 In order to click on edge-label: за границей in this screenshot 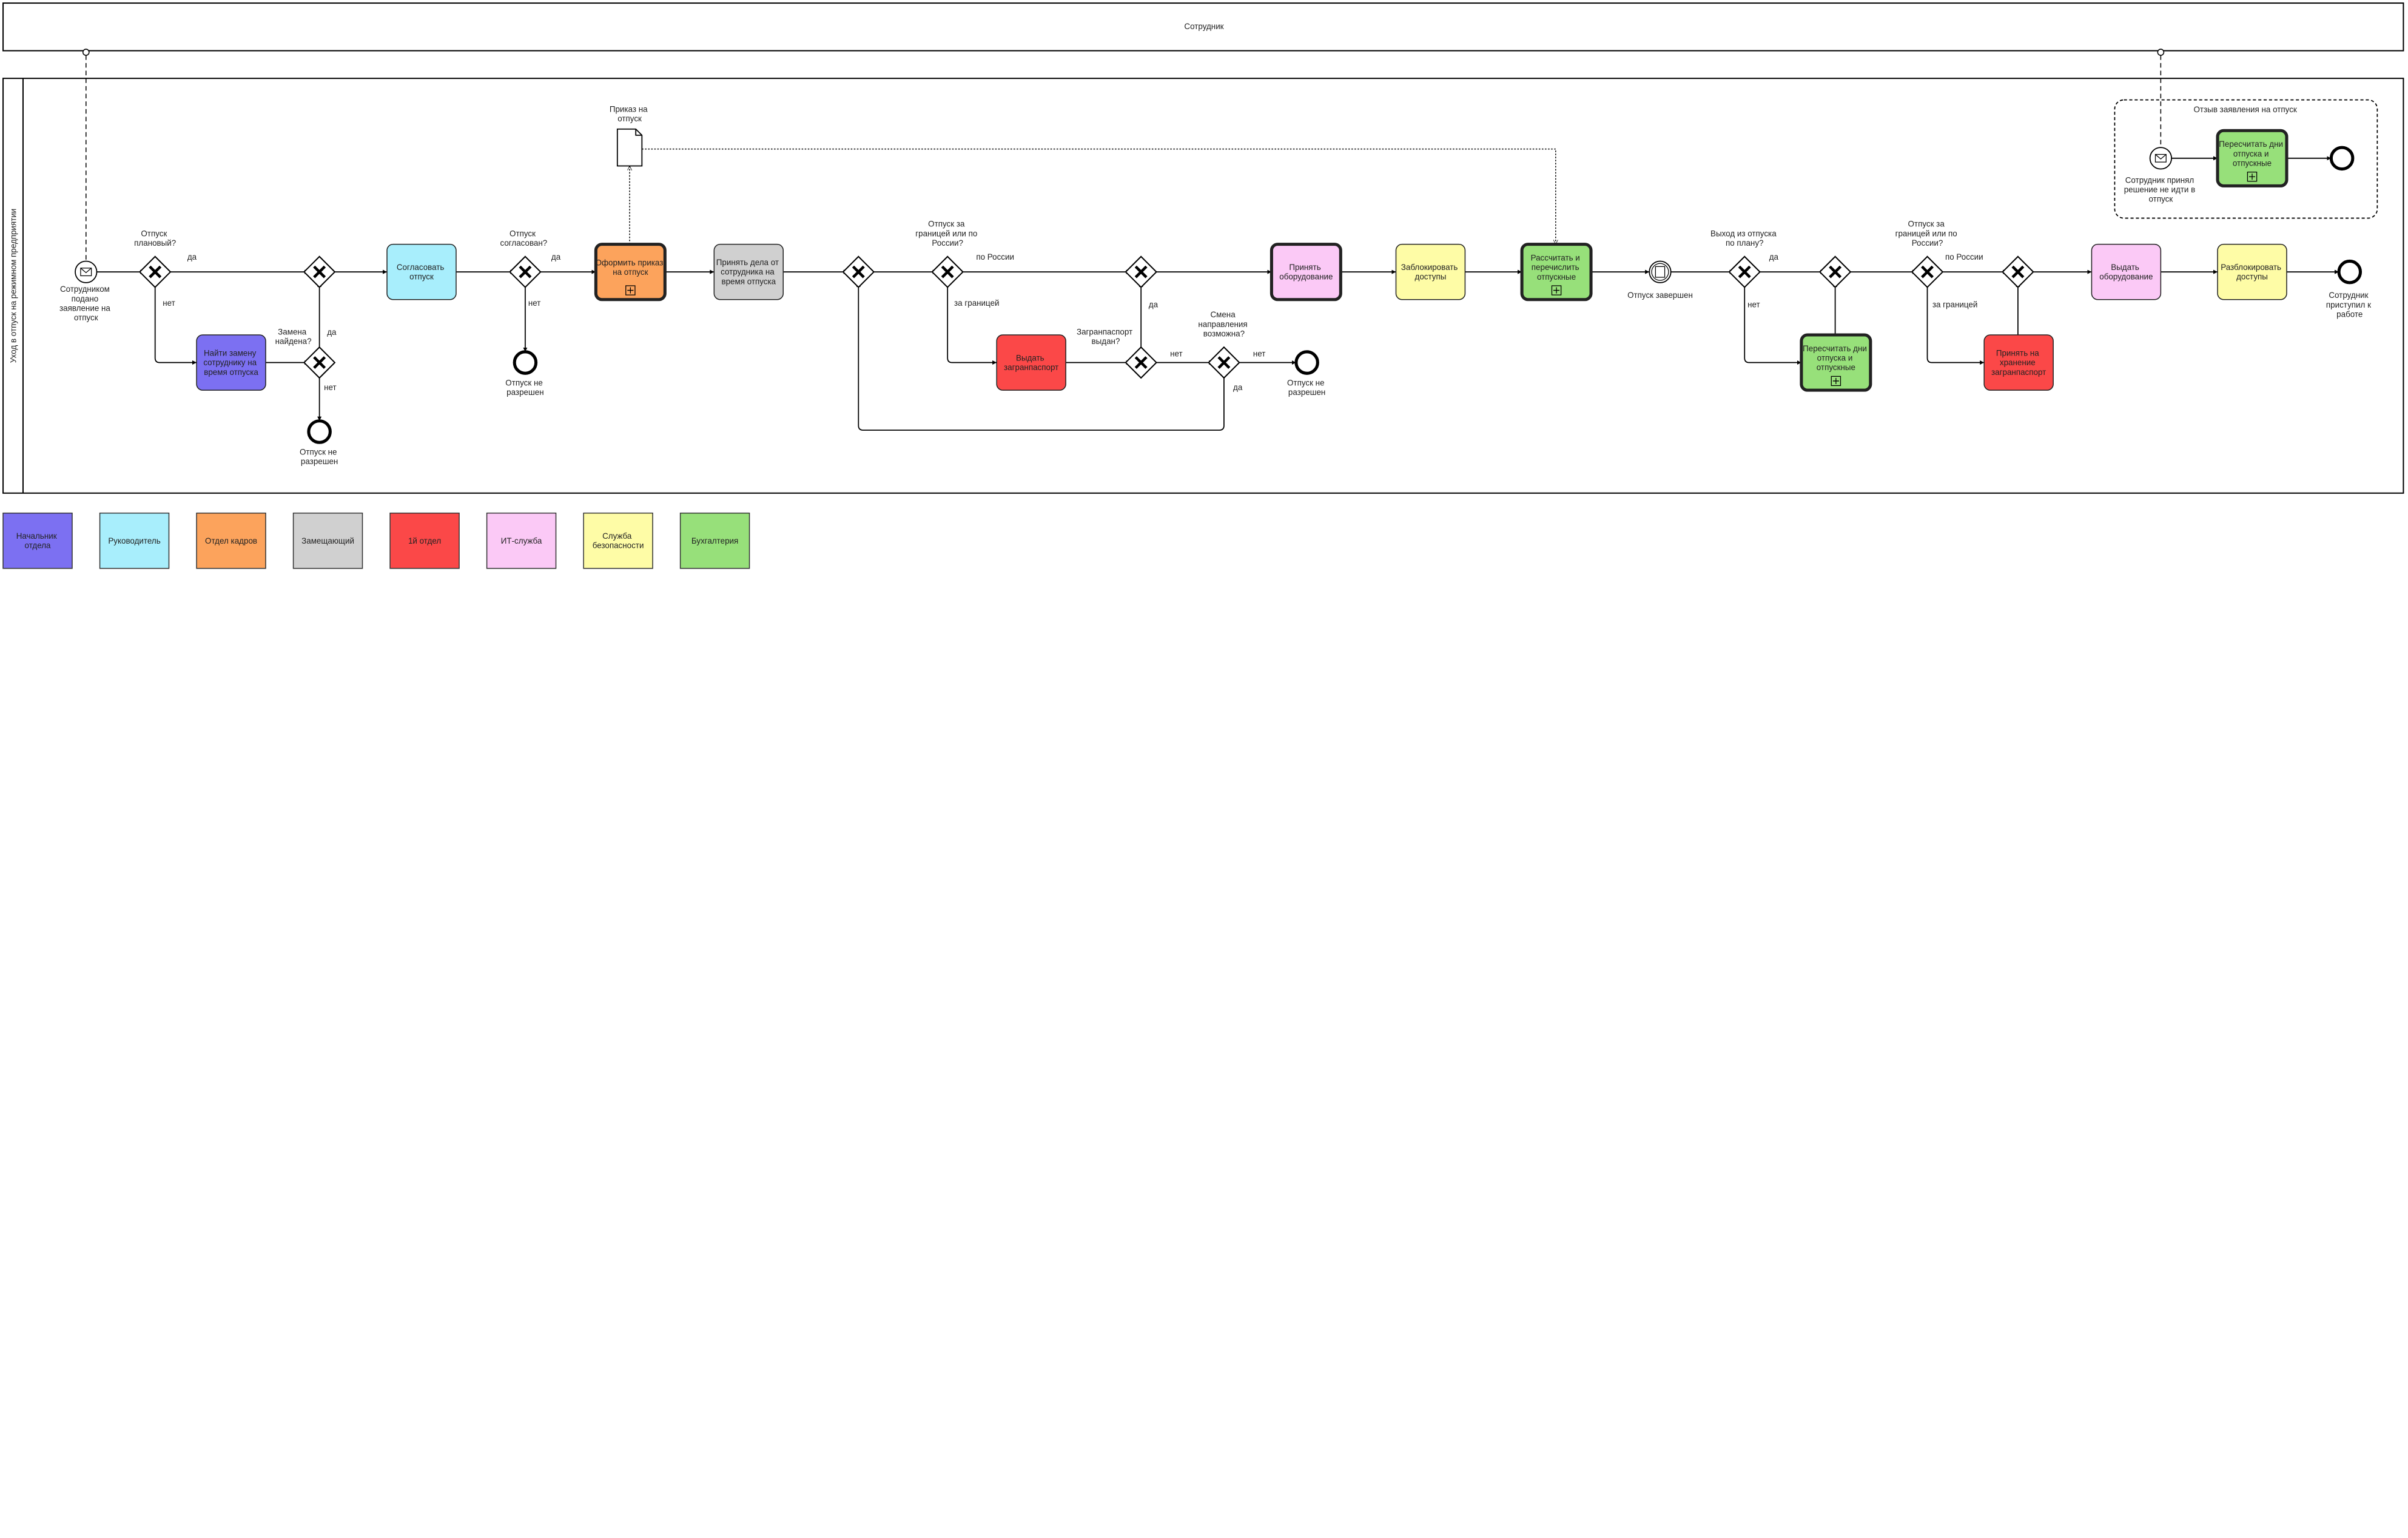, I will do `click(1955, 304)`.